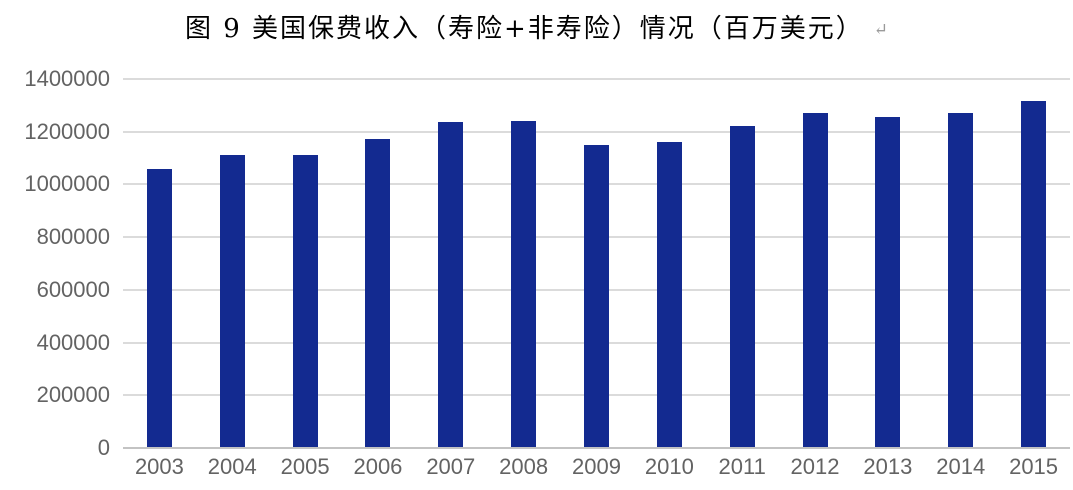 The width and height of the screenshot is (1073, 490). Describe the element at coordinates (742, 466) in the screenshot. I see `x-tick-label: 2011` at that location.